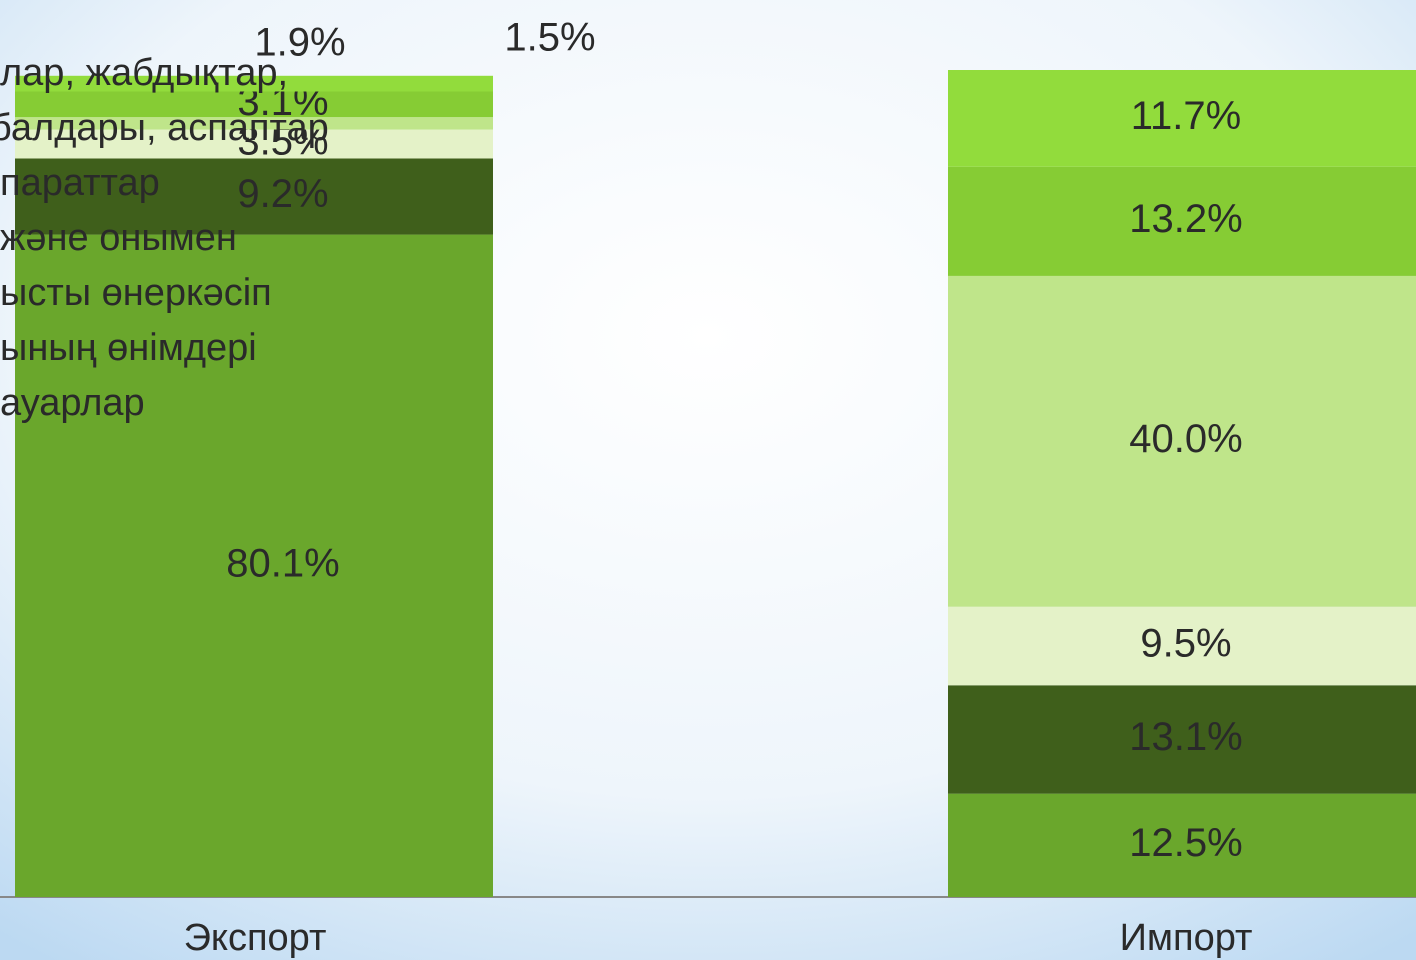  I want to click on data-label: 12.5%, so click(1185, 843).